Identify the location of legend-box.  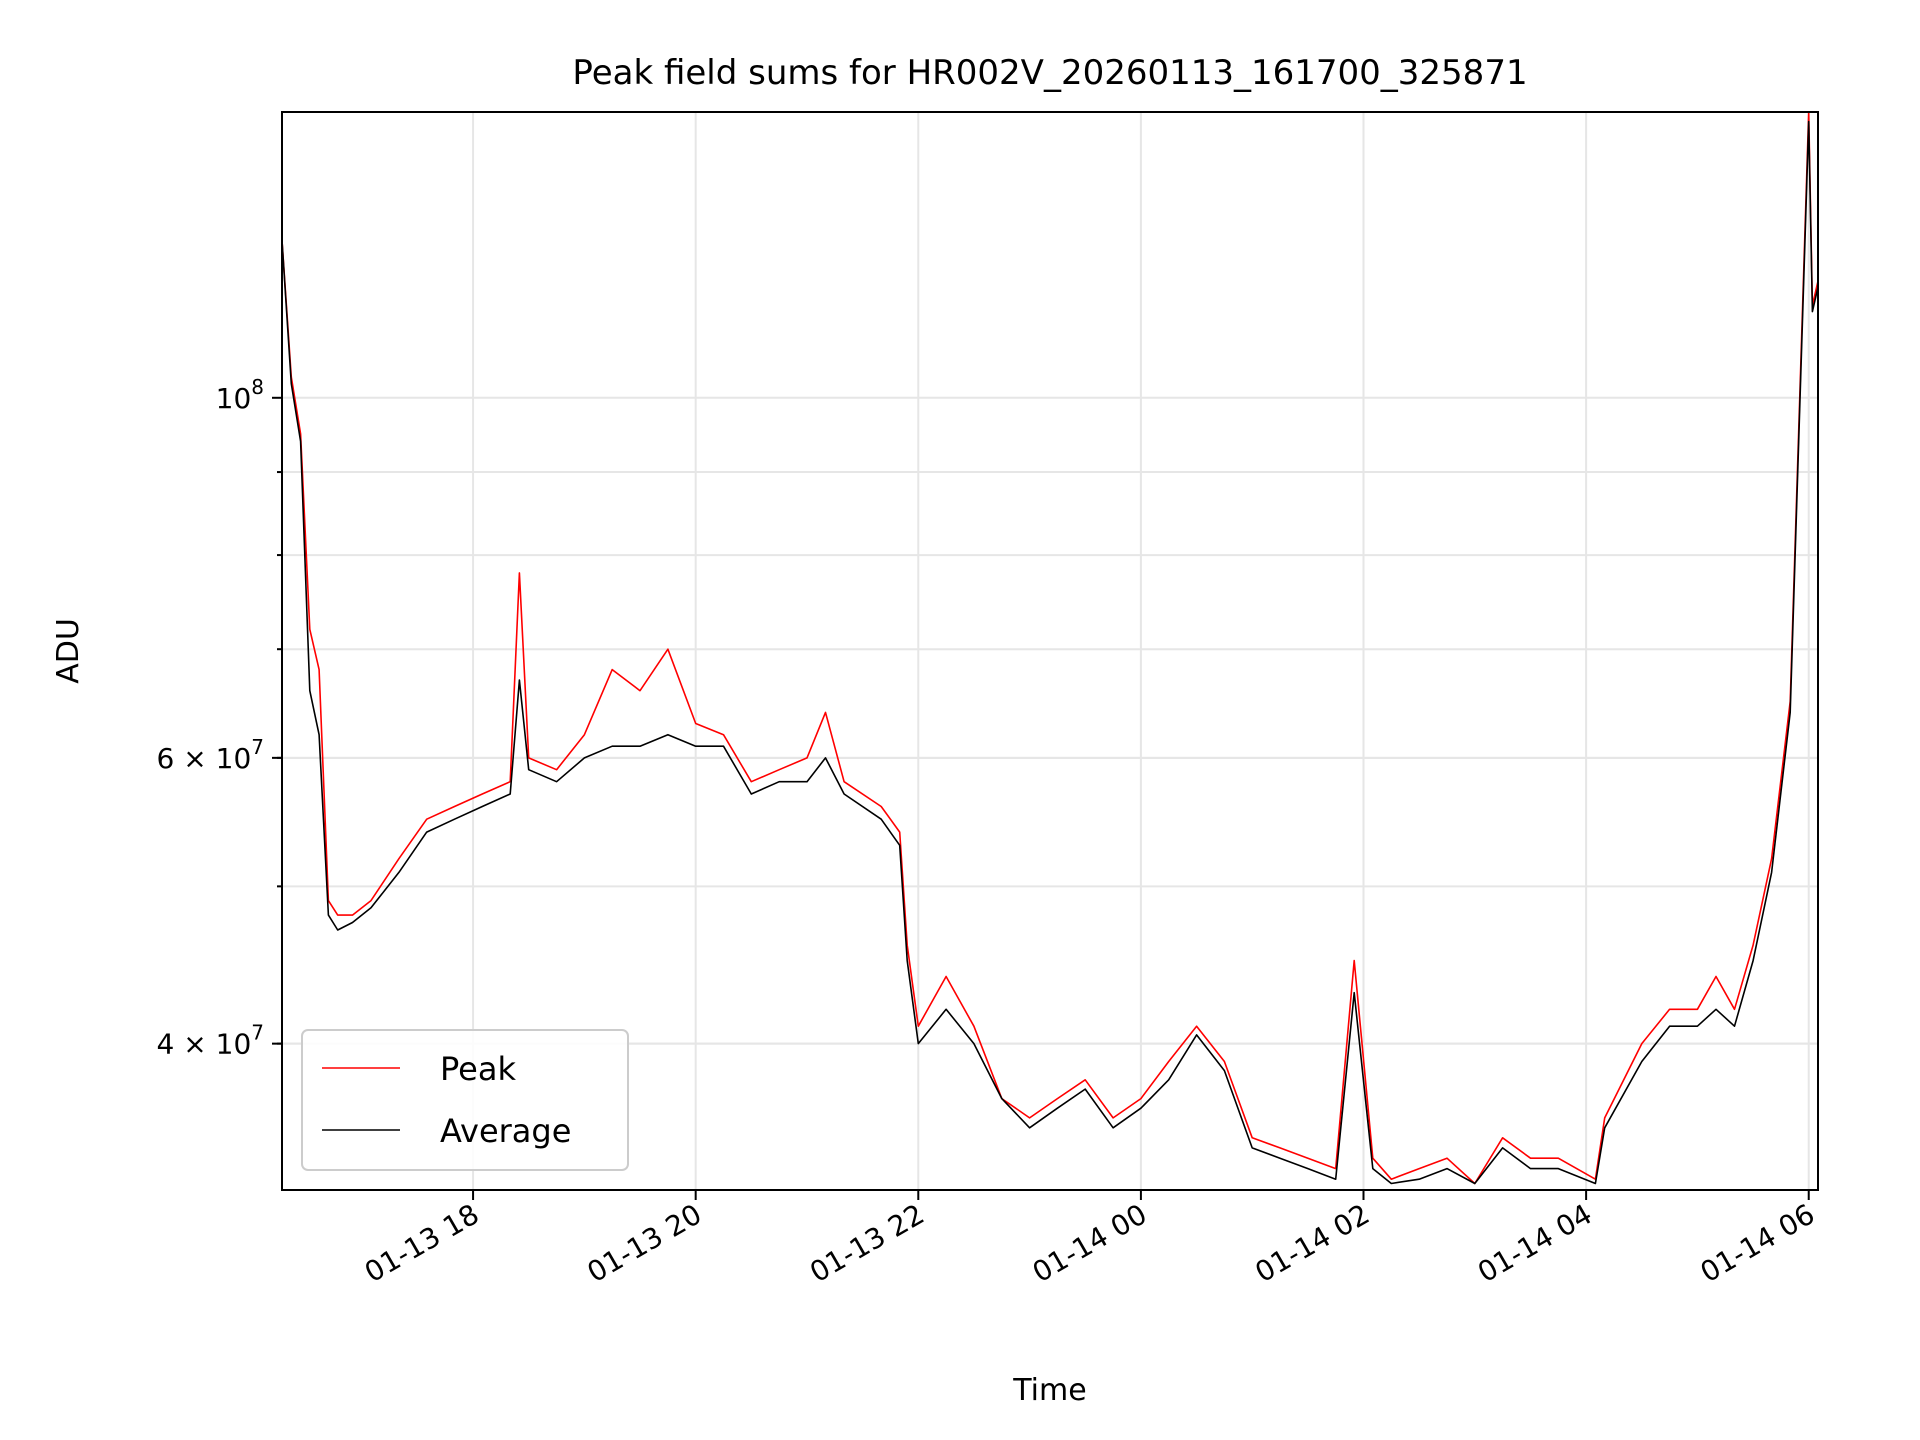
(465, 1100).